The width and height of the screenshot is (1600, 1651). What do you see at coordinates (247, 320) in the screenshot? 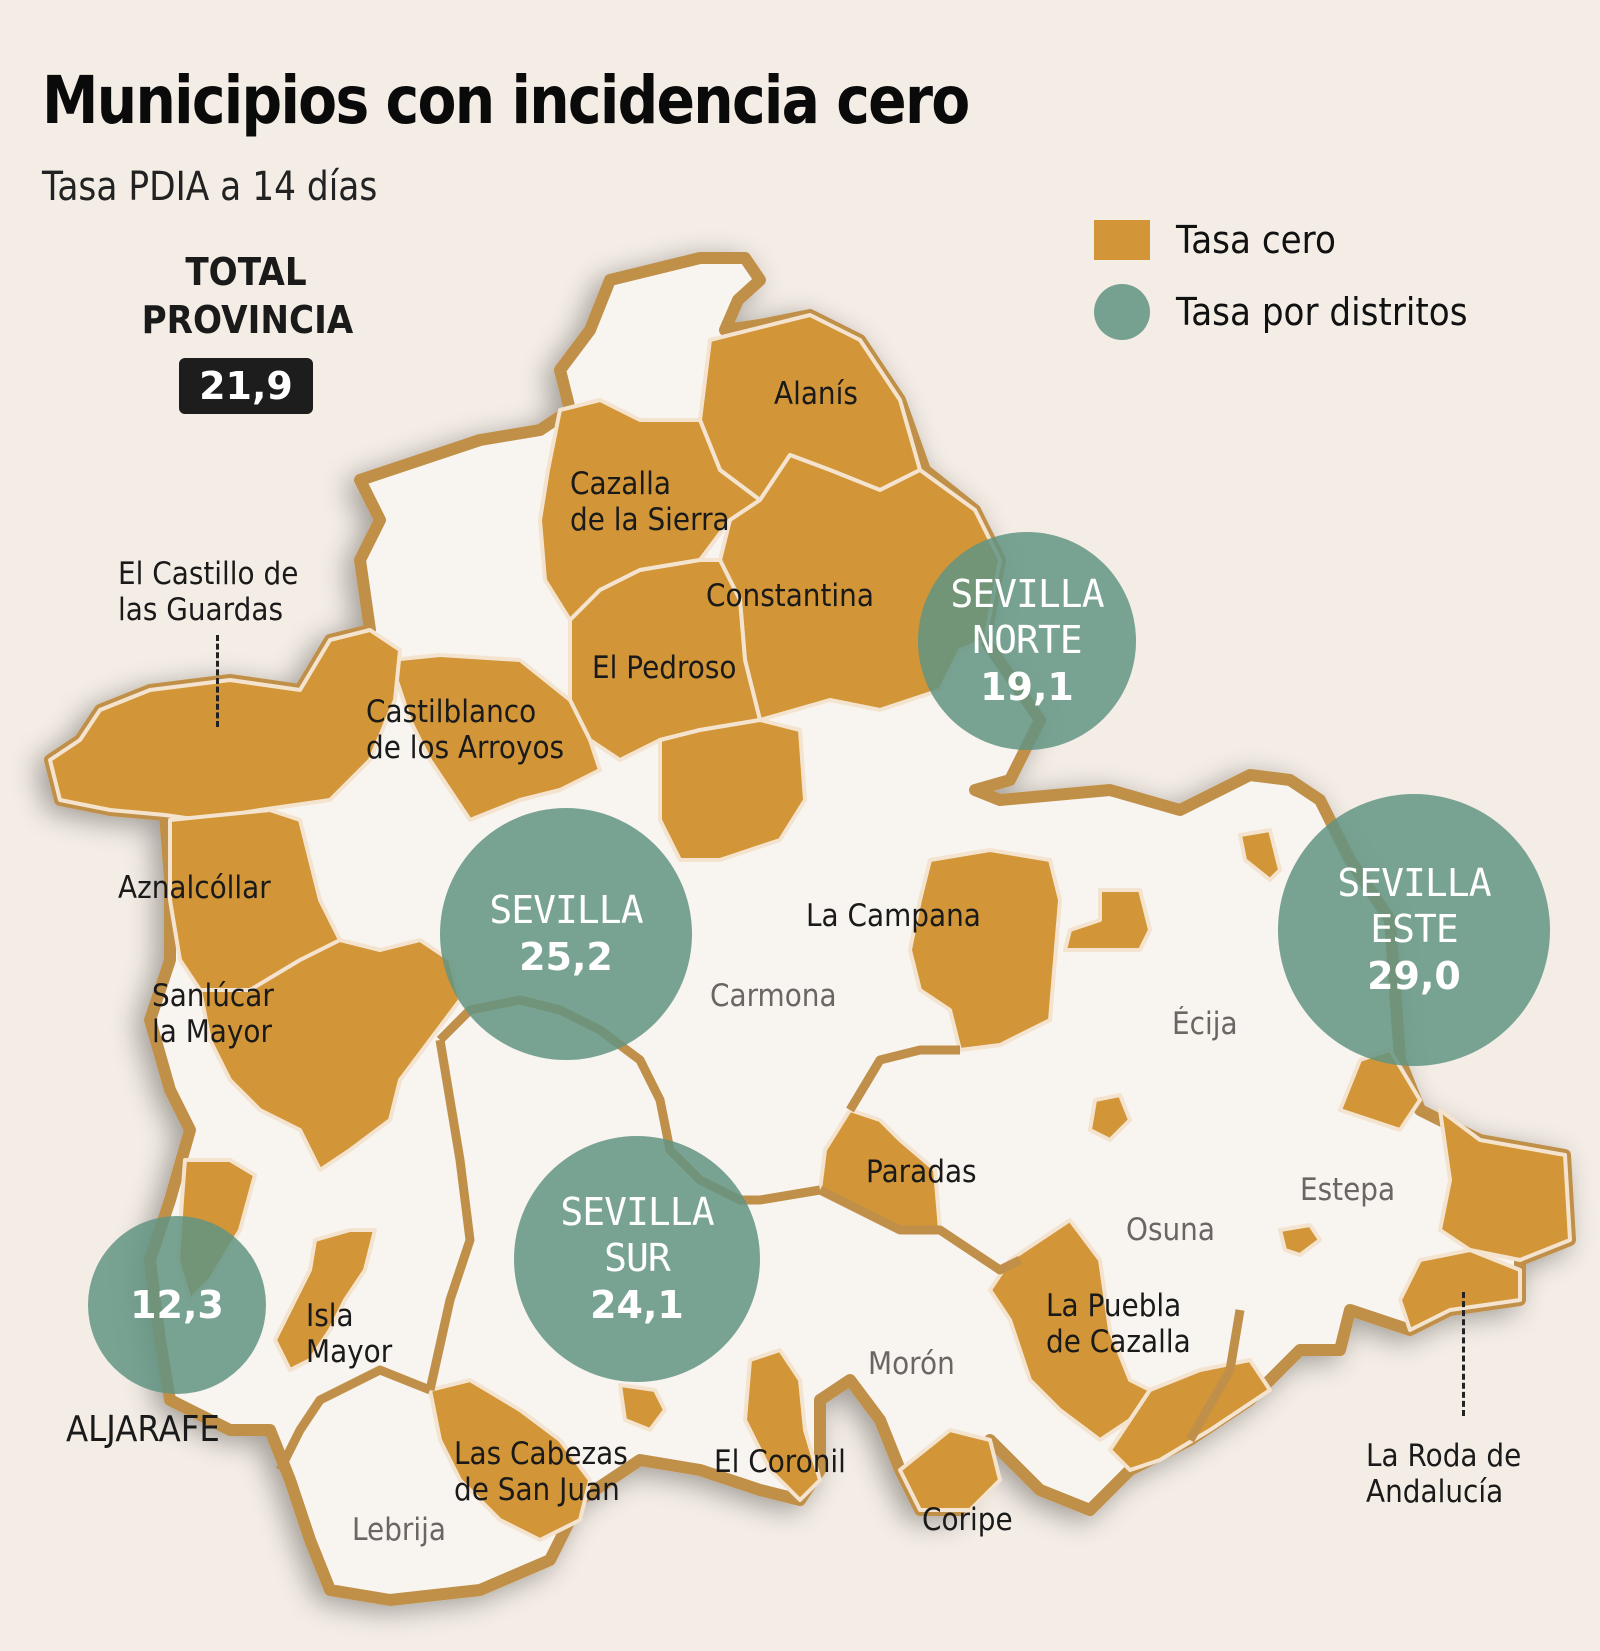
I see `total-label-line2: PROVINCIA` at bounding box center [247, 320].